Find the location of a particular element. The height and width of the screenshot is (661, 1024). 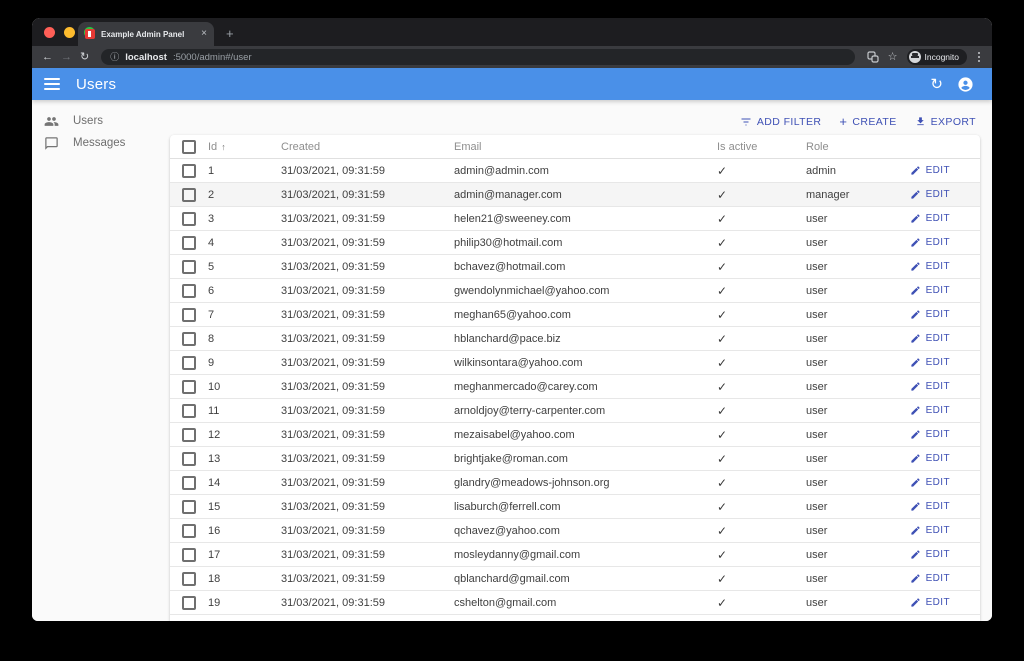

browser-tab: Example Admin Panel × is located at coordinates (146, 34).